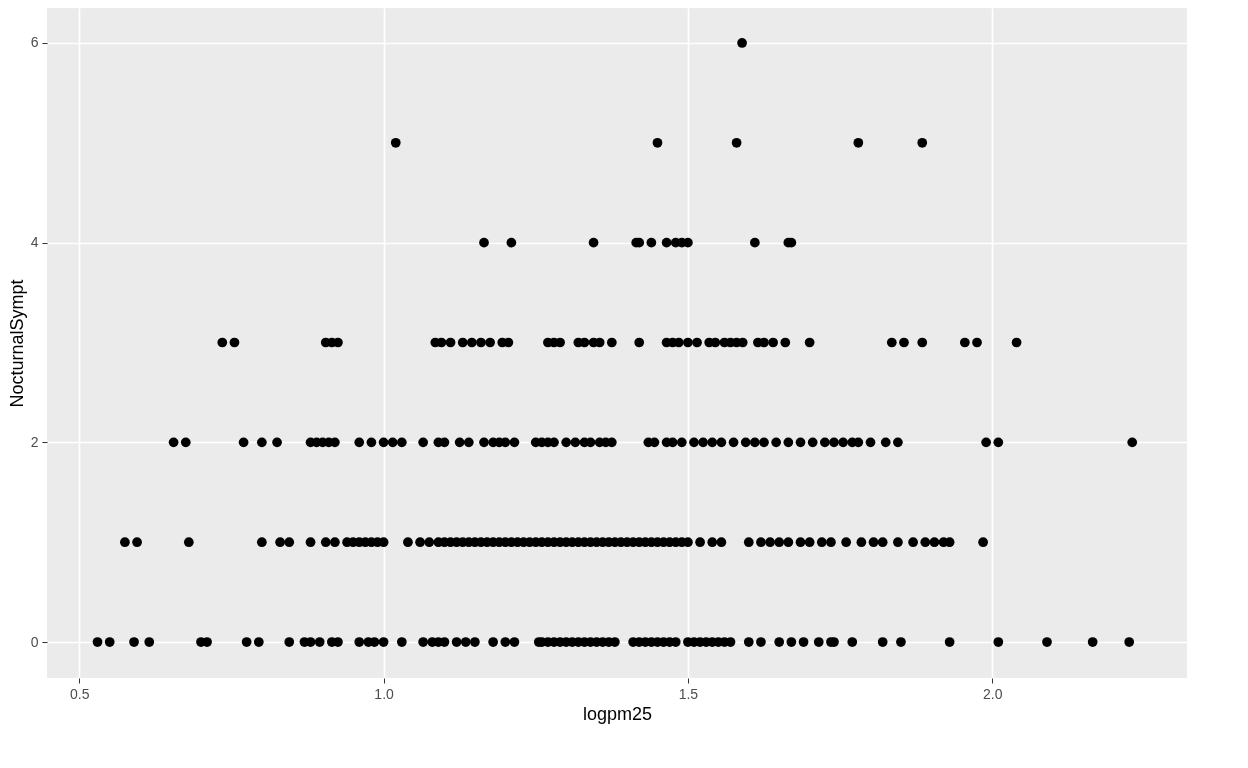  Describe the element at coordinates (80, 693) in the screenshot. I see `x-tick-label: 0.5` at that location.